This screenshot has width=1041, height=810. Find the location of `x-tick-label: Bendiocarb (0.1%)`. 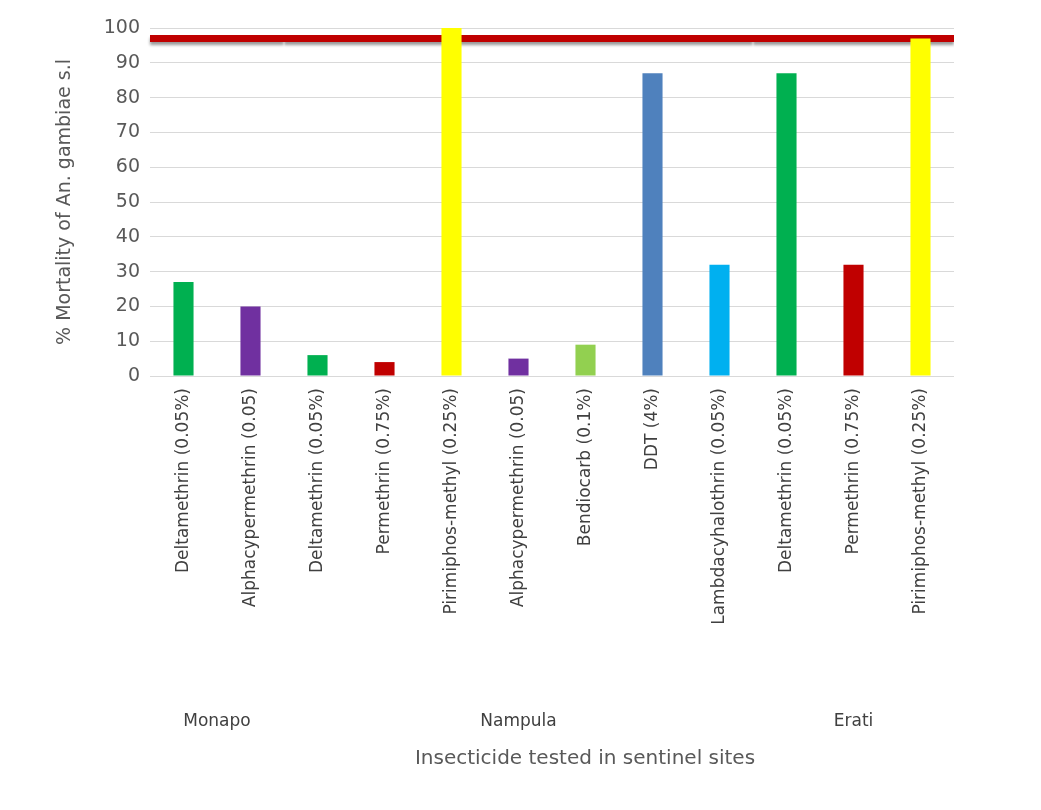

x-tick-label: Bendiocarb (0.1%) is located at coordinates (583, 467).